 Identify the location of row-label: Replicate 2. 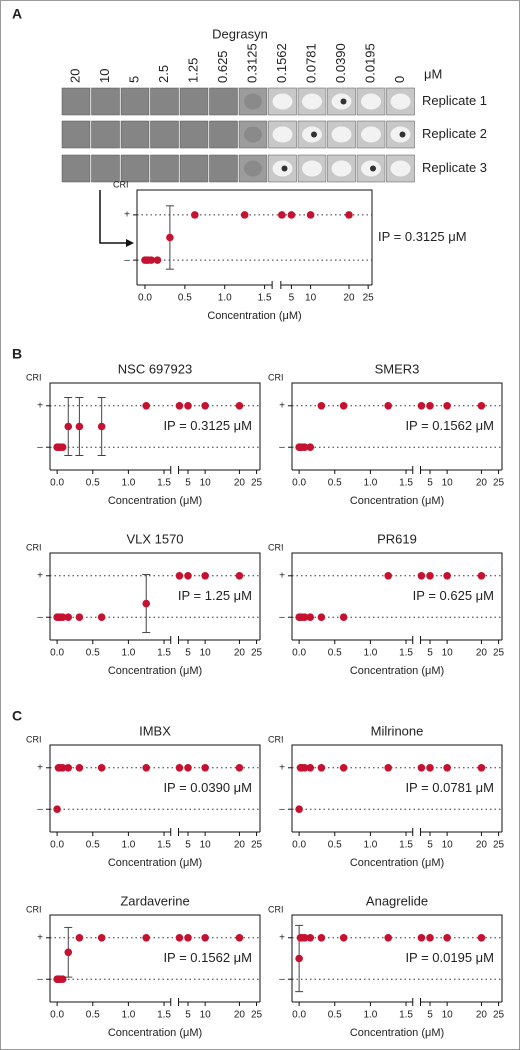
(454, 133).